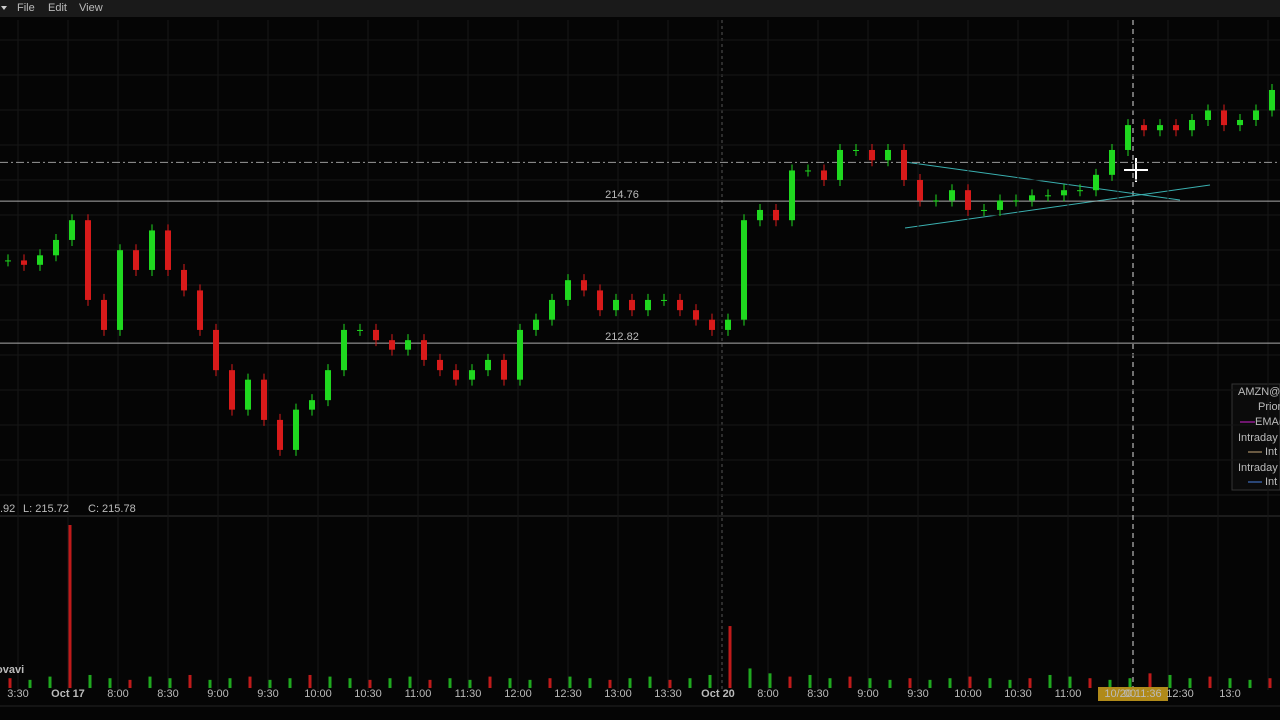  What do you see at coordinates (622, 195) in the screenshot?
I see `price-level-label: 214.76` at bounding box center [622, 195].